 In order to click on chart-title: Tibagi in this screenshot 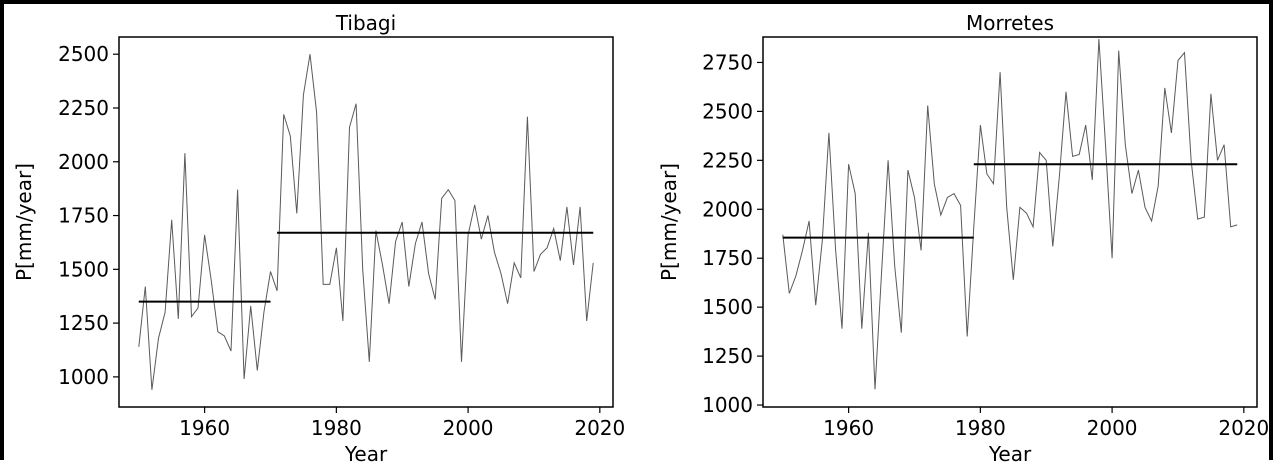, I will do `click(365, 23)`.